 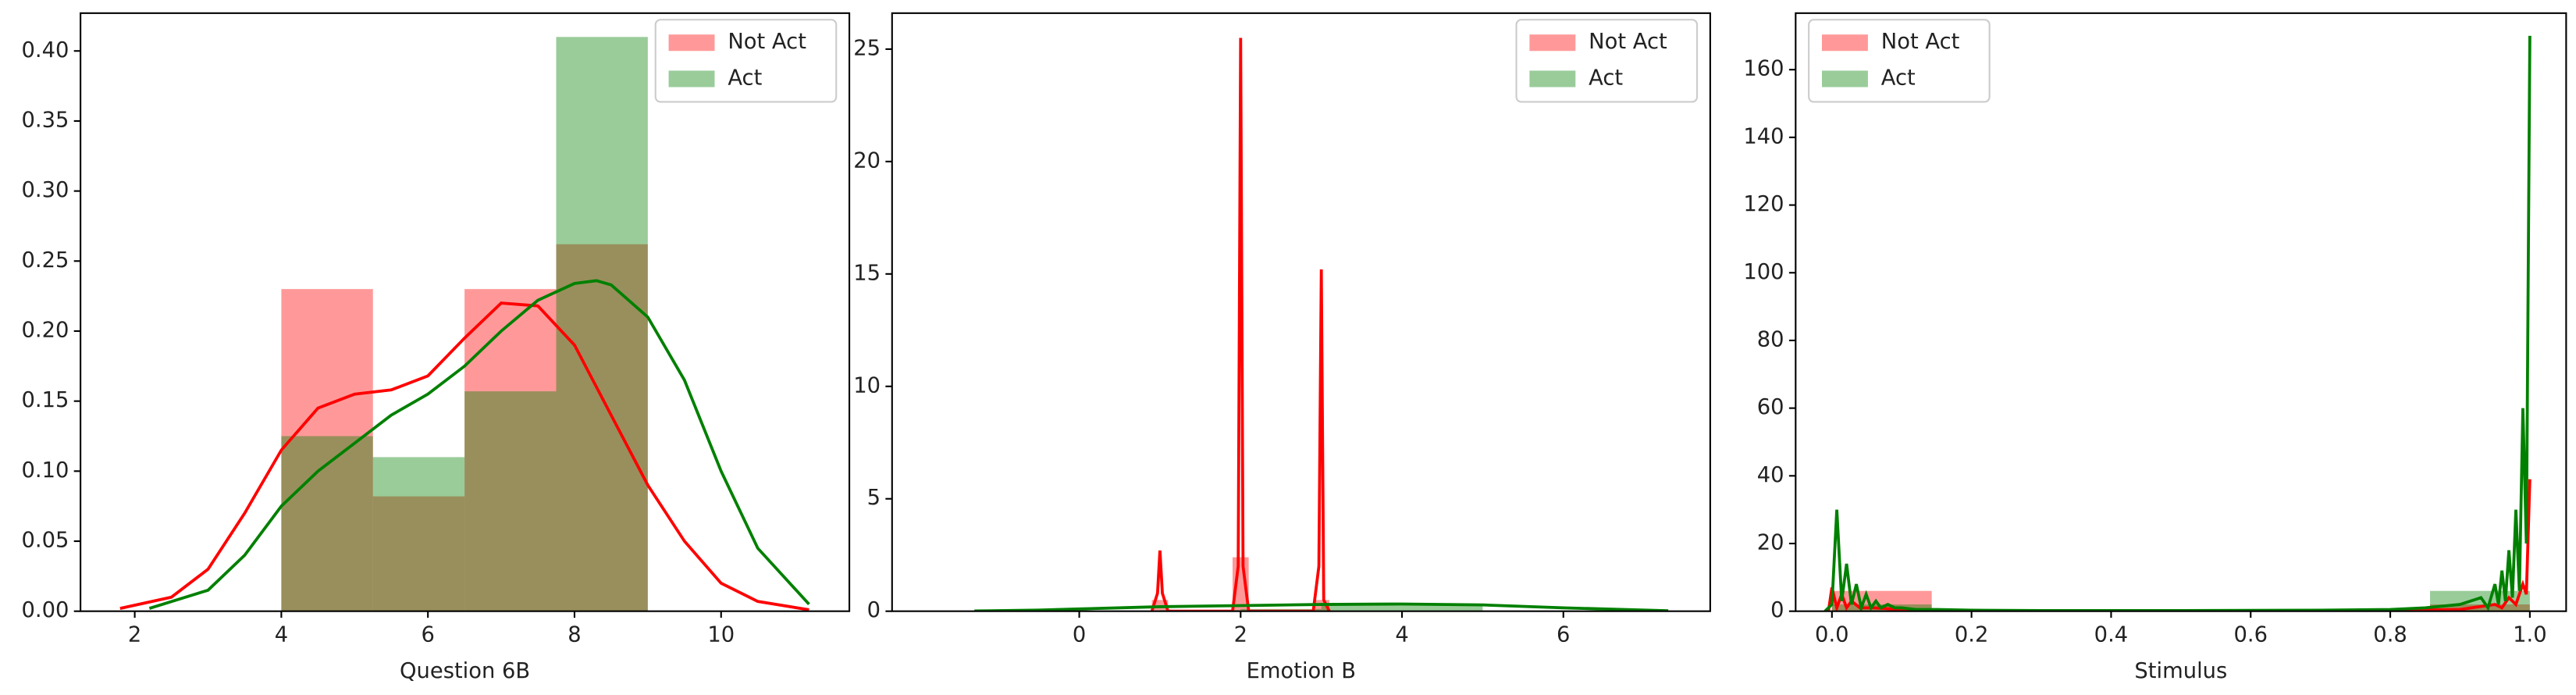 What do you see at coordinates (465, 671) in the screenshot?
I see `x-axis-label: Question 6B` at bounding box center [465, 671].